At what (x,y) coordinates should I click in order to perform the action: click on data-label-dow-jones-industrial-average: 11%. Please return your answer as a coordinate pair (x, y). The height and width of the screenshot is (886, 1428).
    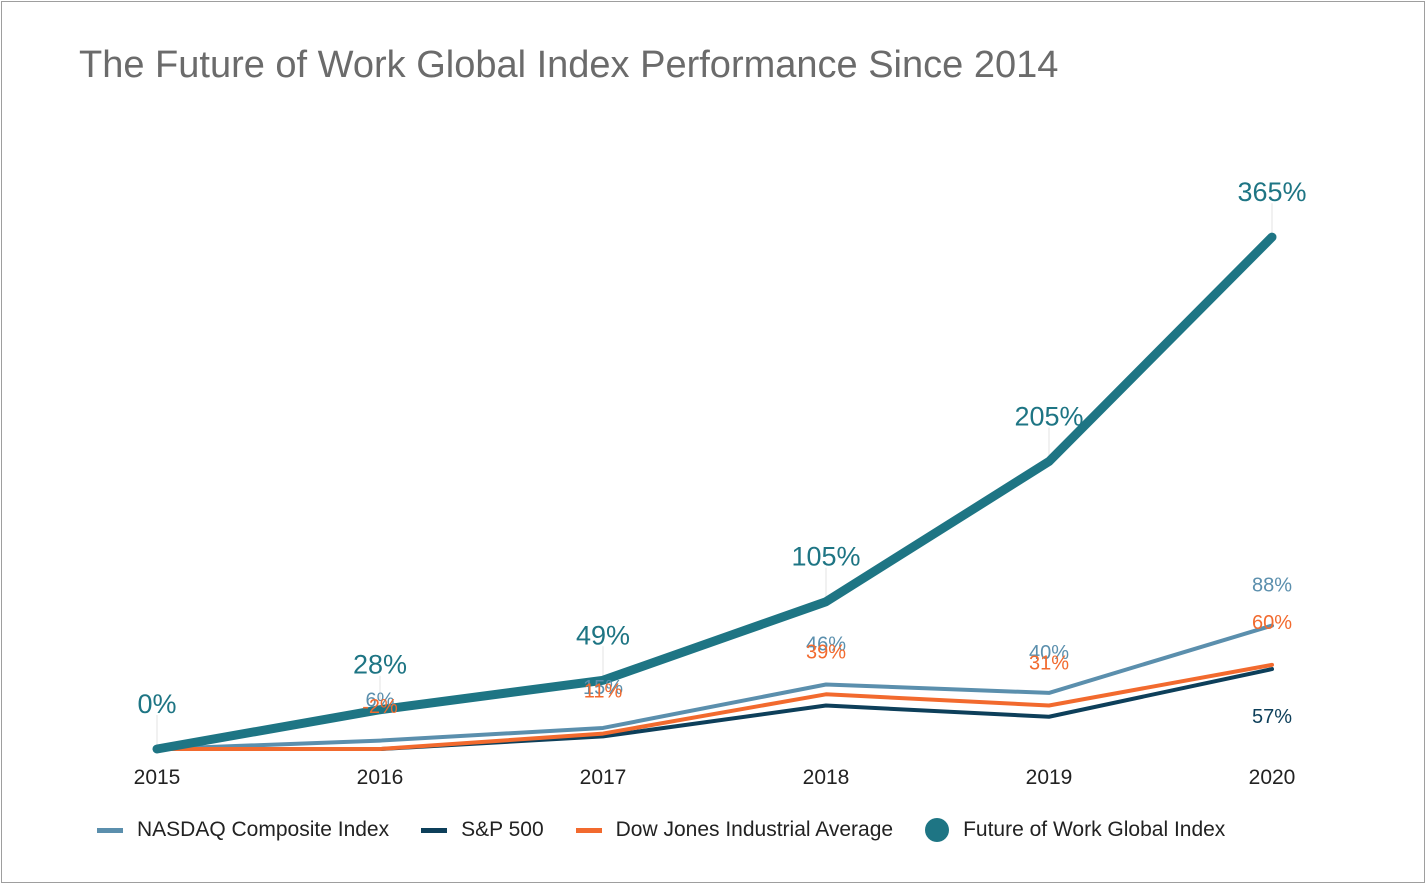
    Looking at the image, I should click on (603, 692).